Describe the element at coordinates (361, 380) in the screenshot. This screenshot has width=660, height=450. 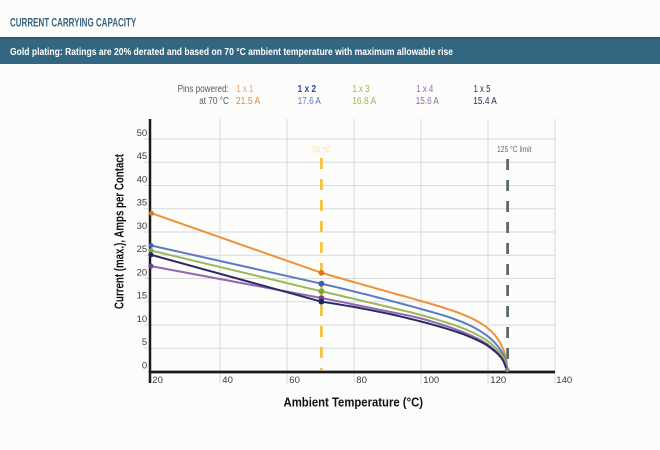
I see `svg-text: 80` at that location.